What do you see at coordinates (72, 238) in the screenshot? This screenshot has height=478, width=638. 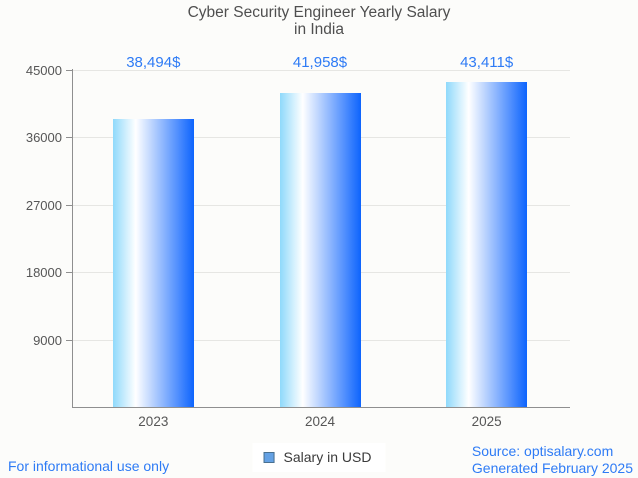 I see `y-axis-line` at bounding box center [72, 238].